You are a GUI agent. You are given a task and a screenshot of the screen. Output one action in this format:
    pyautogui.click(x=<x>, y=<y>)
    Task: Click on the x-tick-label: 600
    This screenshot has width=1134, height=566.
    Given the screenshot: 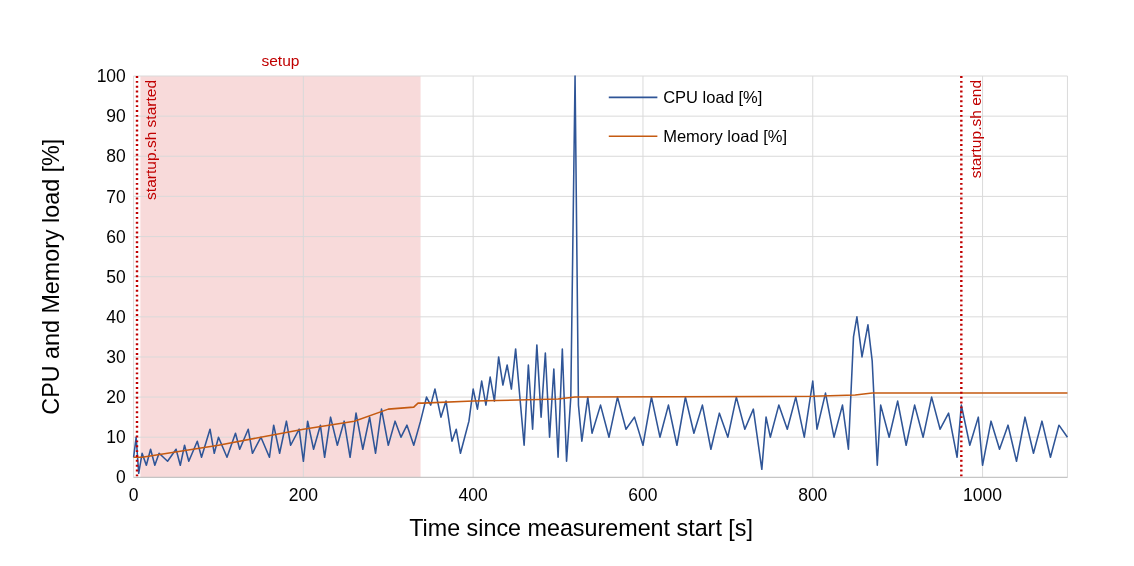 What is the action you would take?
    pyautogui.click(x=643, y=494)
    